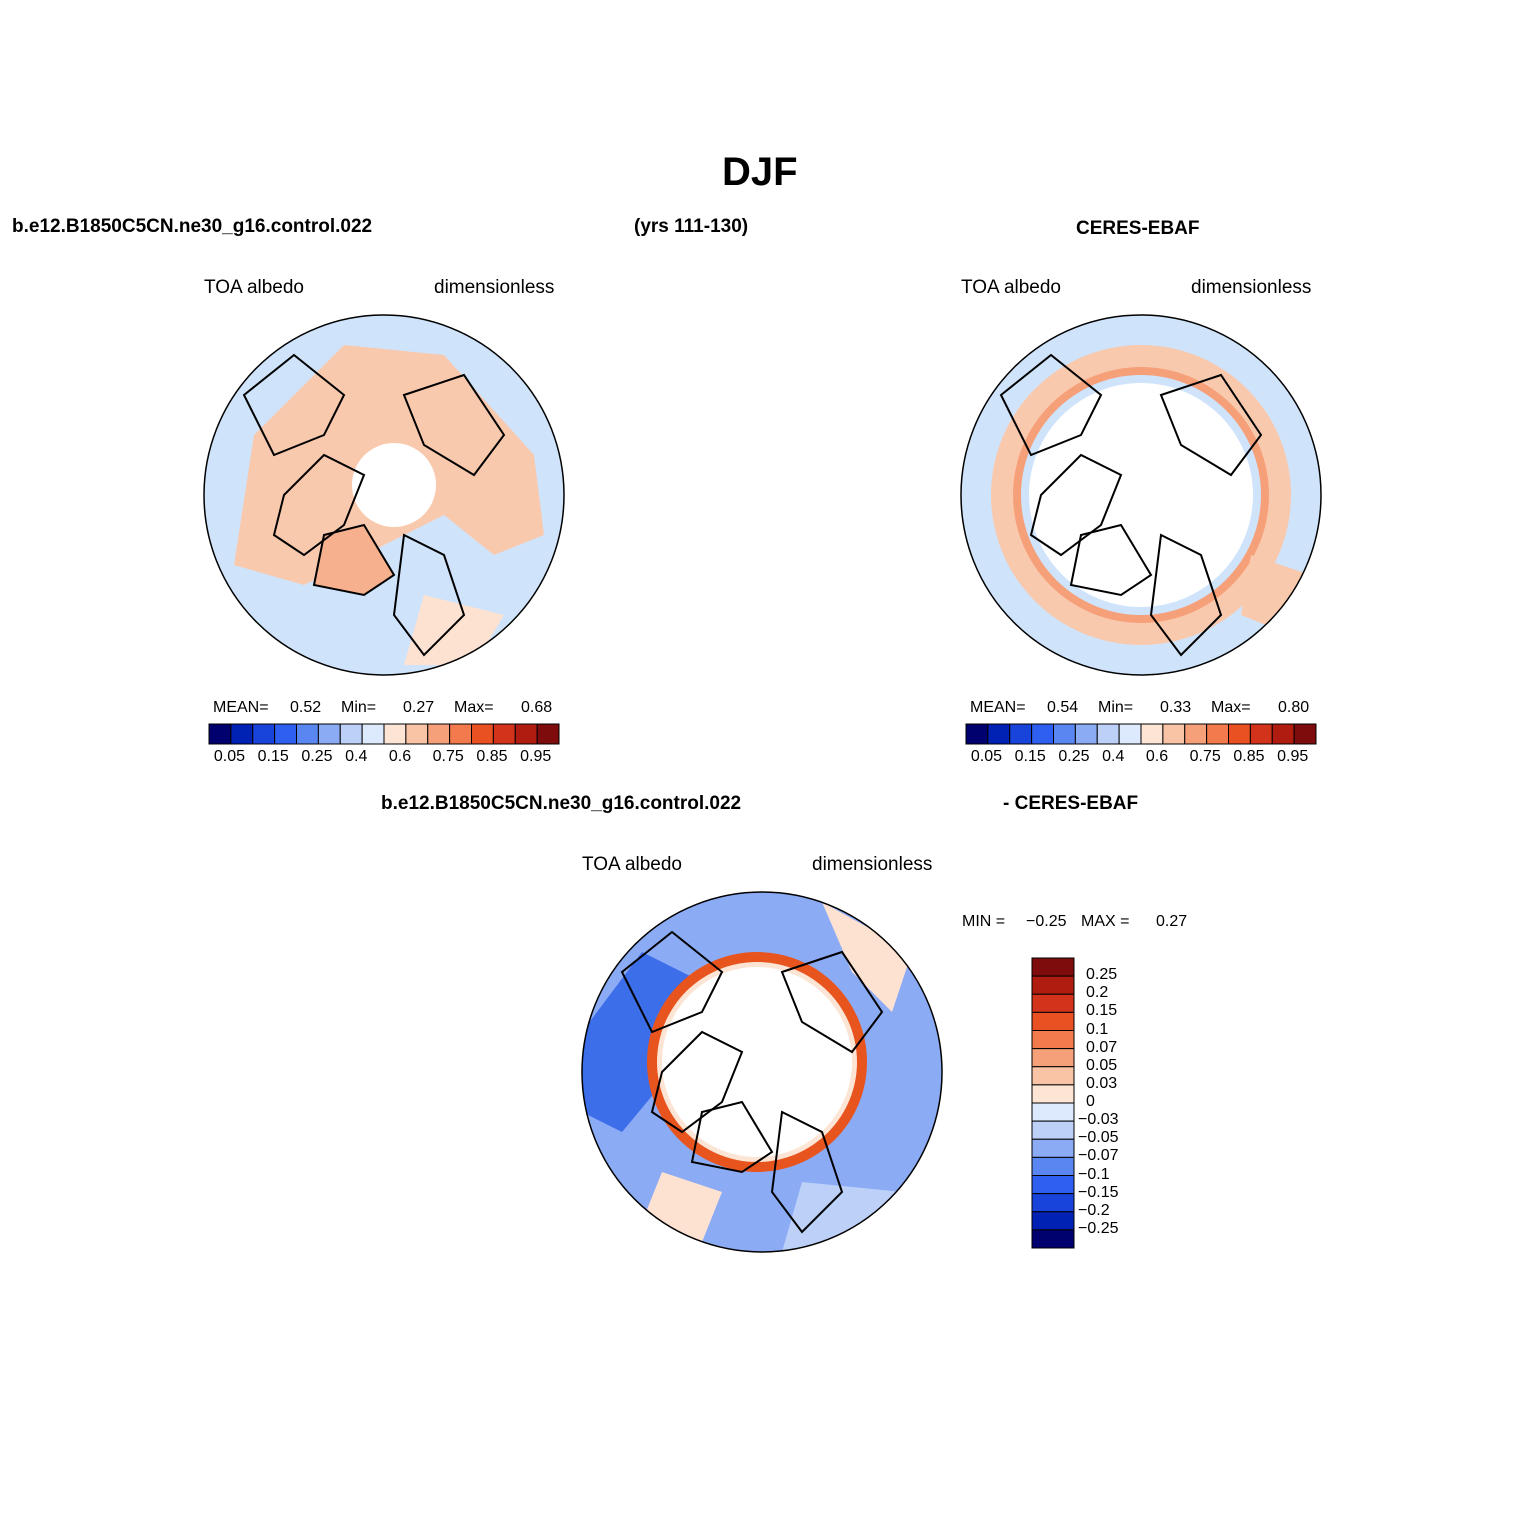 The width and height of the screenshot is (1525, 1525). I want to click on difference-map, so click(762, 1072).